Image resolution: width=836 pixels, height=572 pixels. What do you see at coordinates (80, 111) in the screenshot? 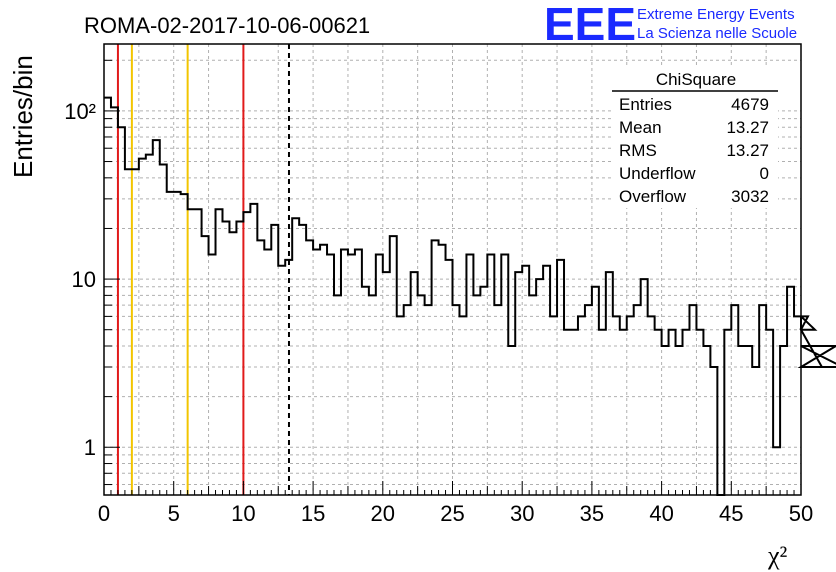
I see `y-tick-label: 10²` at bounding box center [80, 111].